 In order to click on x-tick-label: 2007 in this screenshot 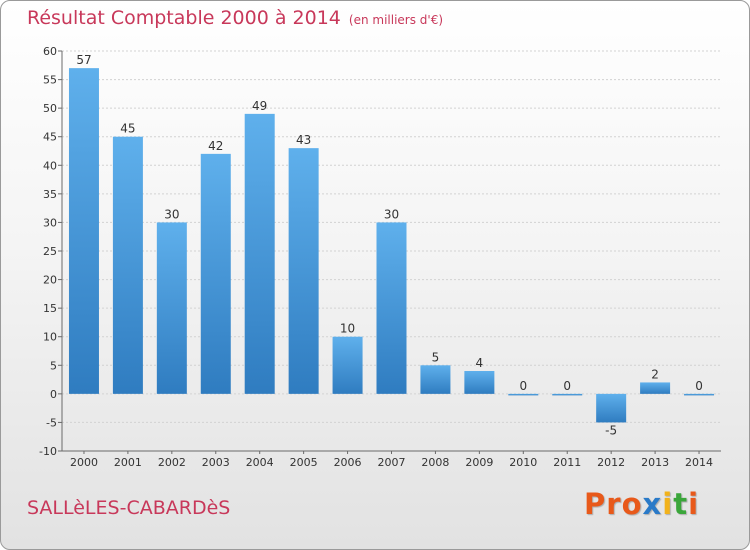, I will do `click(392, 462)`.